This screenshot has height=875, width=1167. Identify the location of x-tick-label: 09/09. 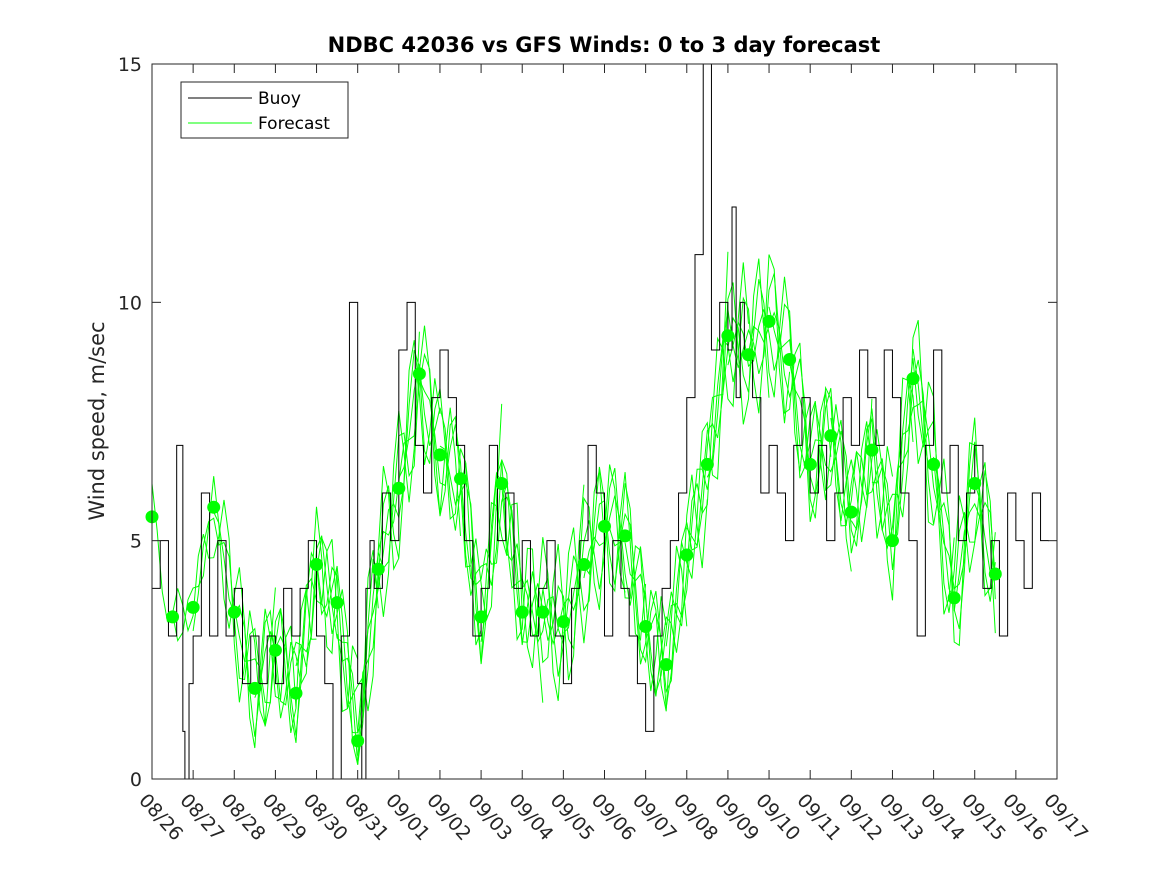
(736, 817).